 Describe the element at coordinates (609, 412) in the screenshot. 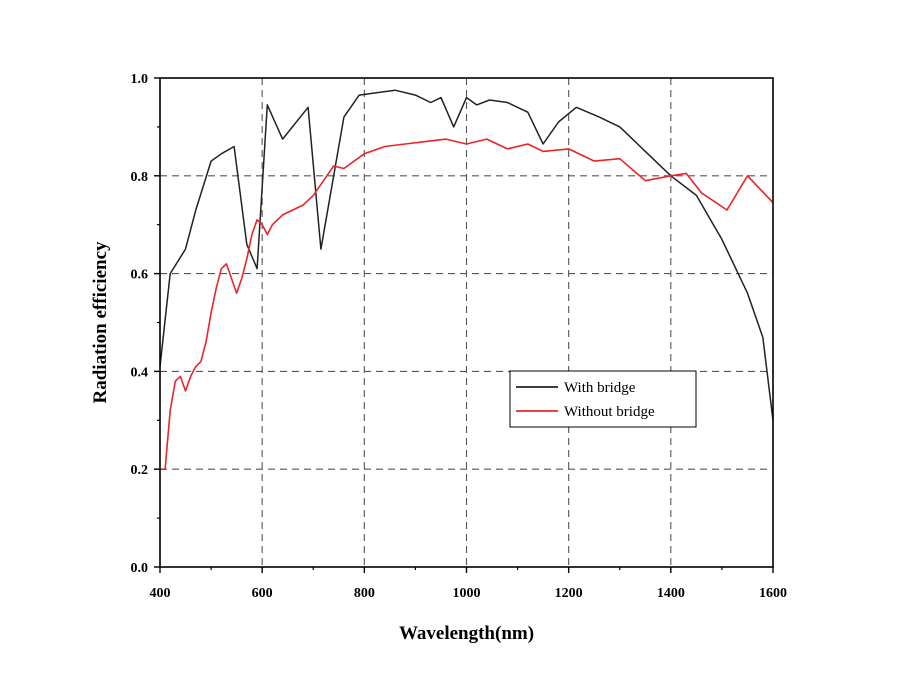

I see `legend-label: Without bridge` at that location.